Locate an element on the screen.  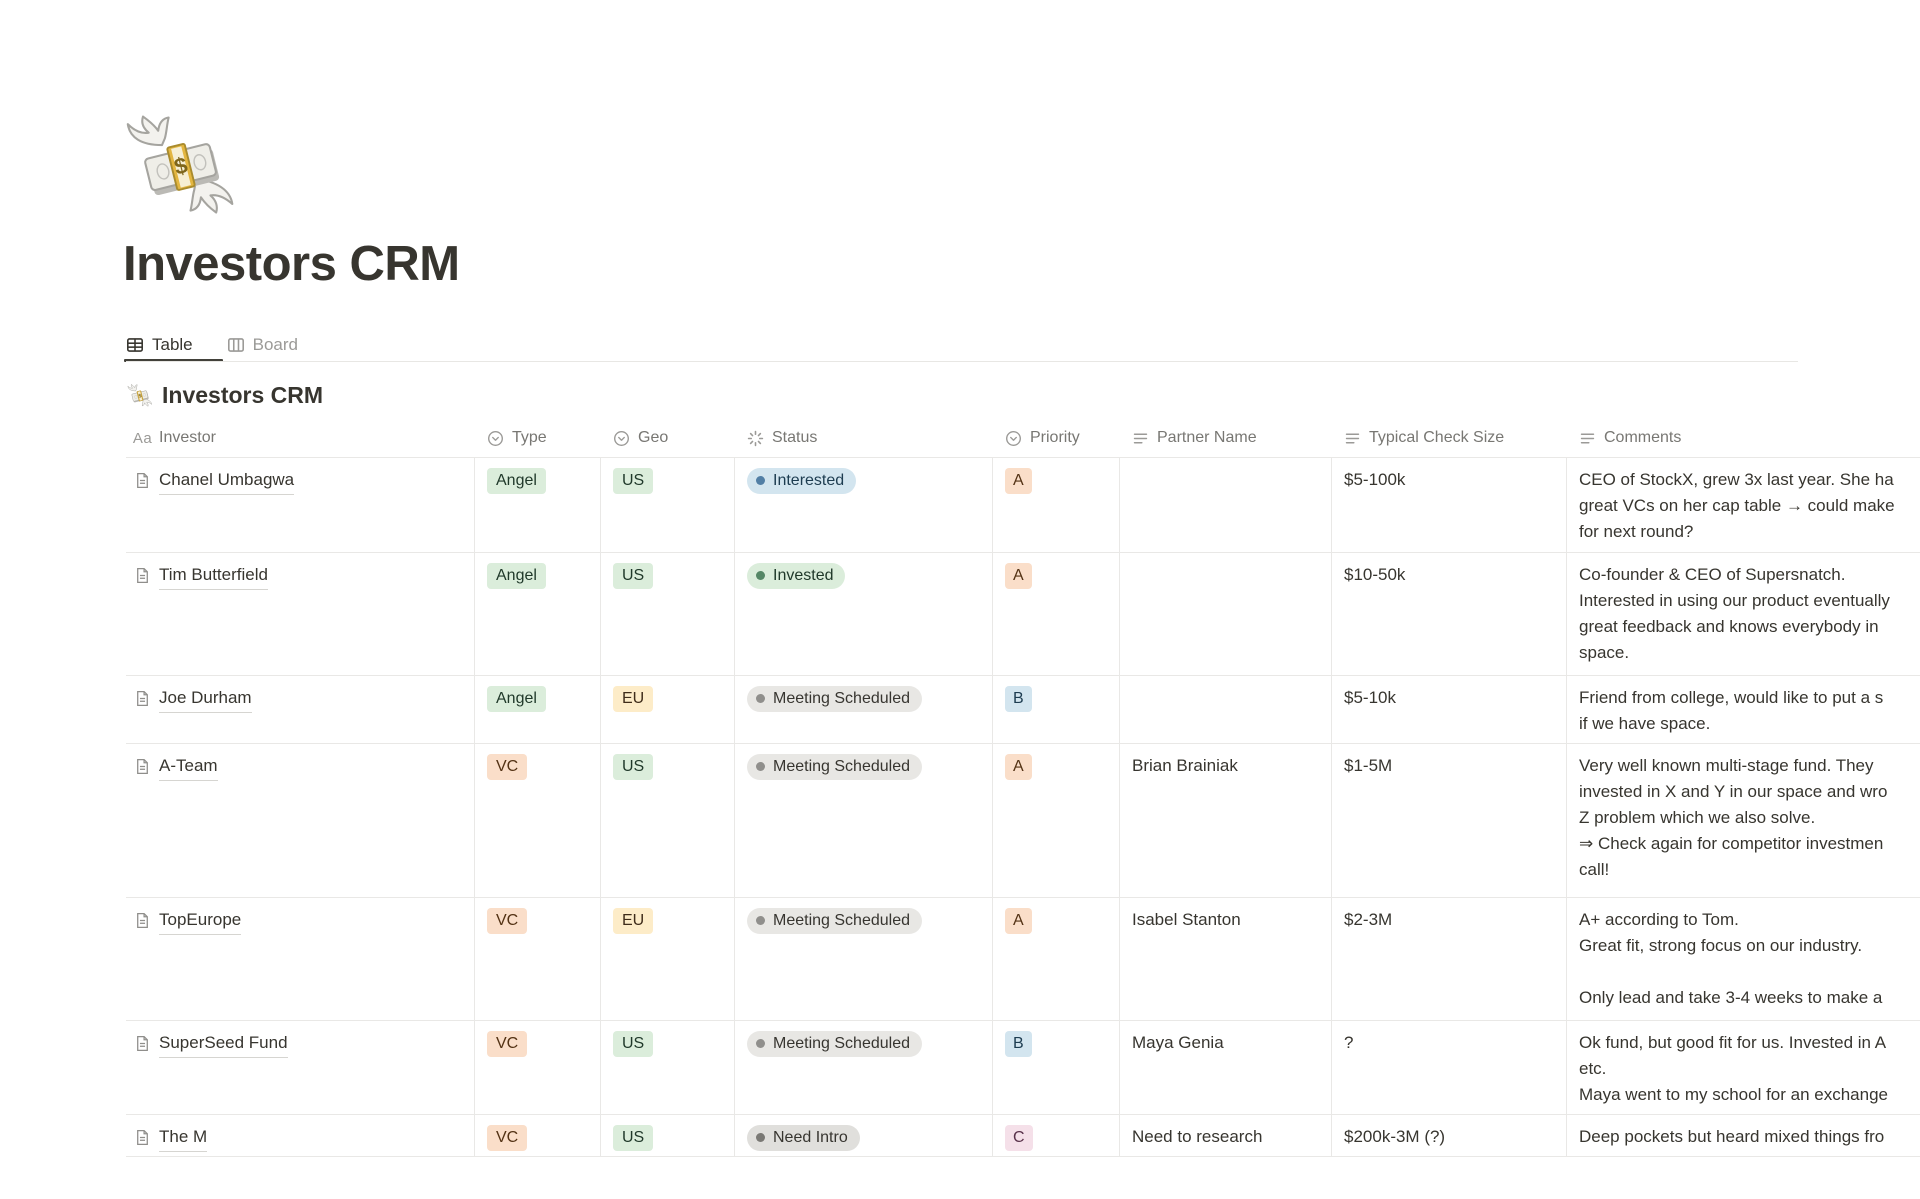
investor-cell: Joe Durham is located at coordinates (300, 709).